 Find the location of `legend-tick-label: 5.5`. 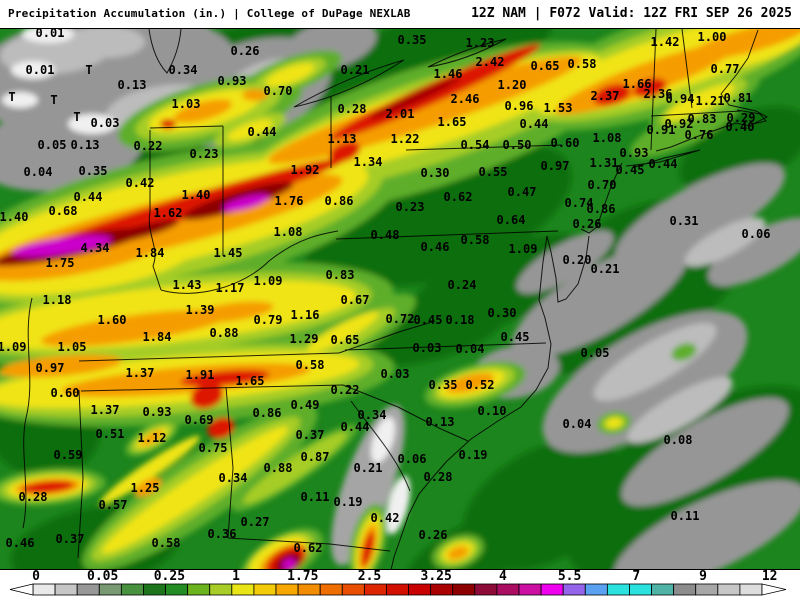

legend-tick-label: 5.5 is located at coordinates (569, 576).